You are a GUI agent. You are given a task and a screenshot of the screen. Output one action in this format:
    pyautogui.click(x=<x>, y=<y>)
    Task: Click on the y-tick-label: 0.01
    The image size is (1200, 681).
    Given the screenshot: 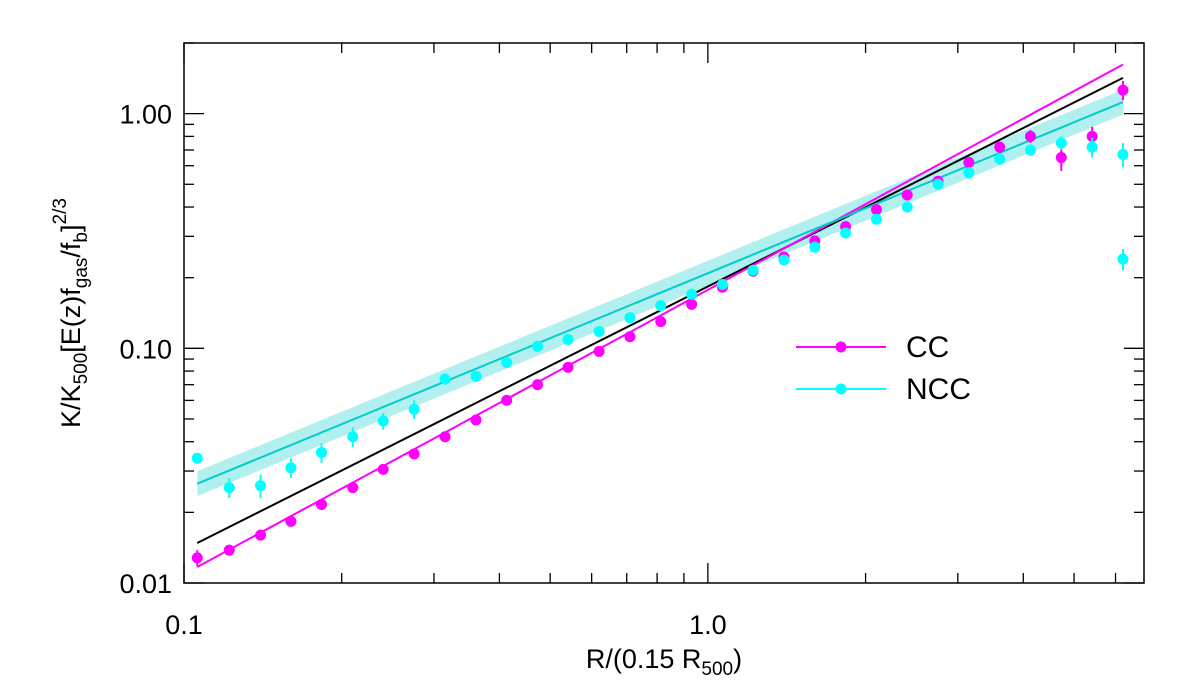 What is the action you would take?
    pyautogui.click(x=145, y=584)
    